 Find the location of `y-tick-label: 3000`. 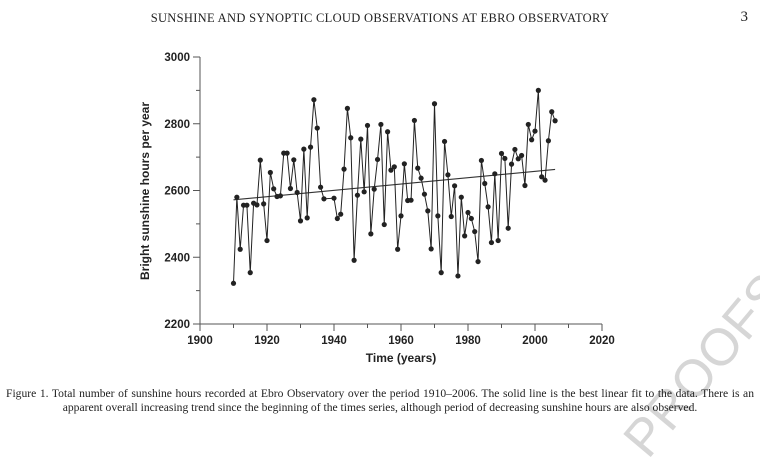

y-tick-label: 3000 is located at coordinates (177, 58).